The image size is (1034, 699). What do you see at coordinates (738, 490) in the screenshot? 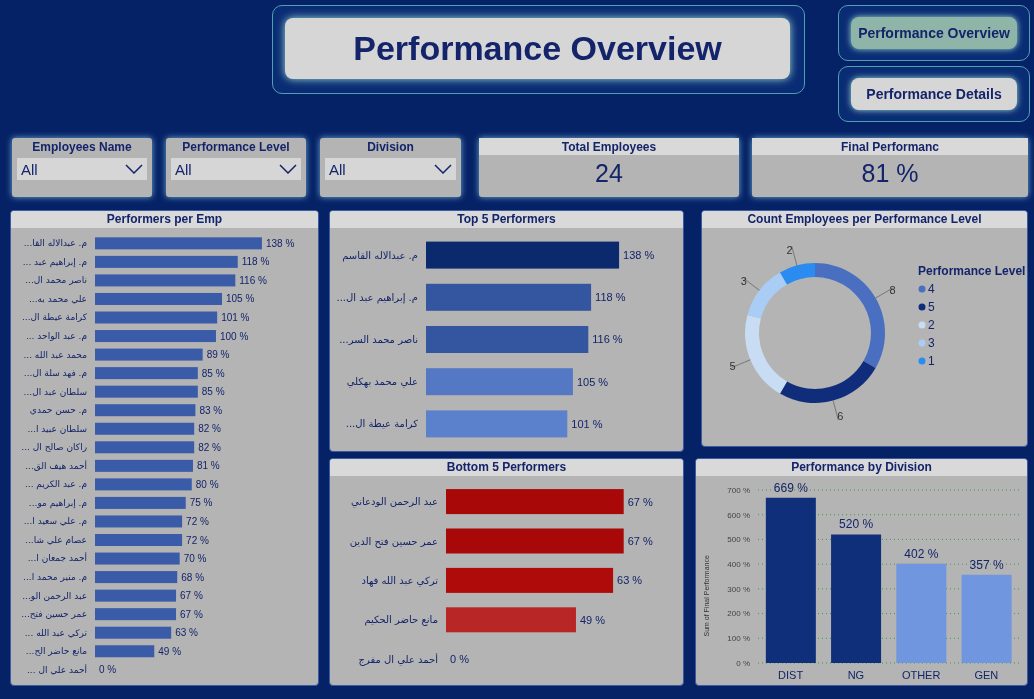
I see `y-tick-label: 700 %` at bounding box center [738, 490].